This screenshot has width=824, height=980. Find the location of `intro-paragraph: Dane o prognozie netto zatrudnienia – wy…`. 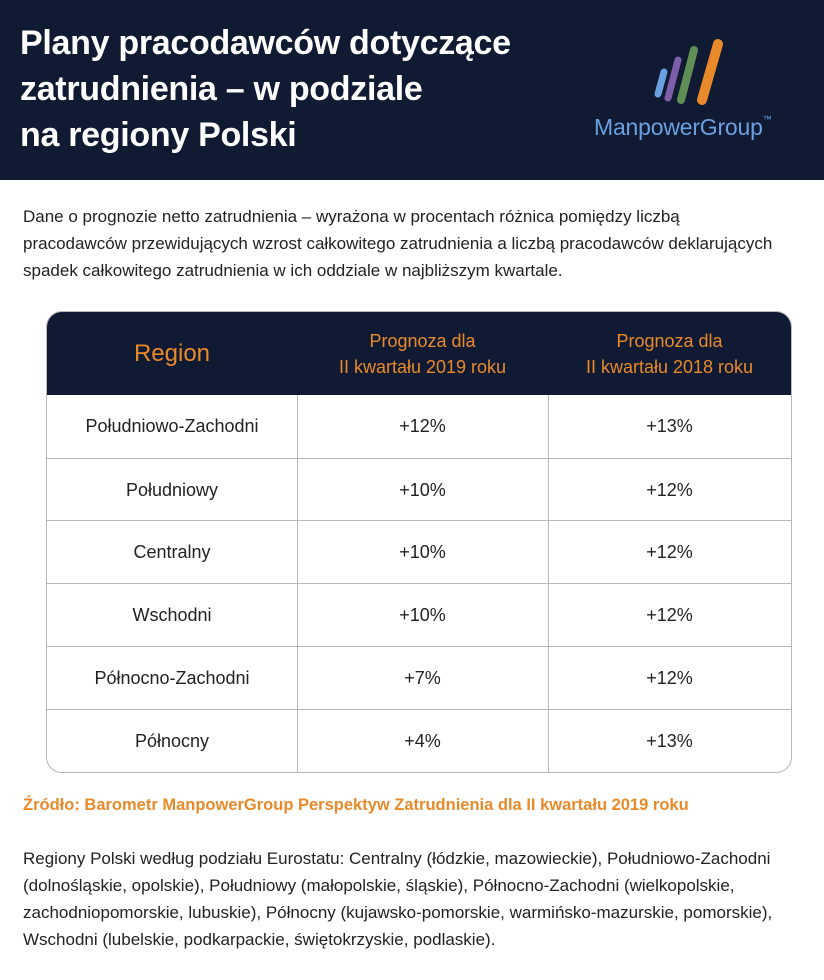

intro-paragraph: Dane o prognozie netto zatrudnienia – wy… is located at coordinates (418, 243).